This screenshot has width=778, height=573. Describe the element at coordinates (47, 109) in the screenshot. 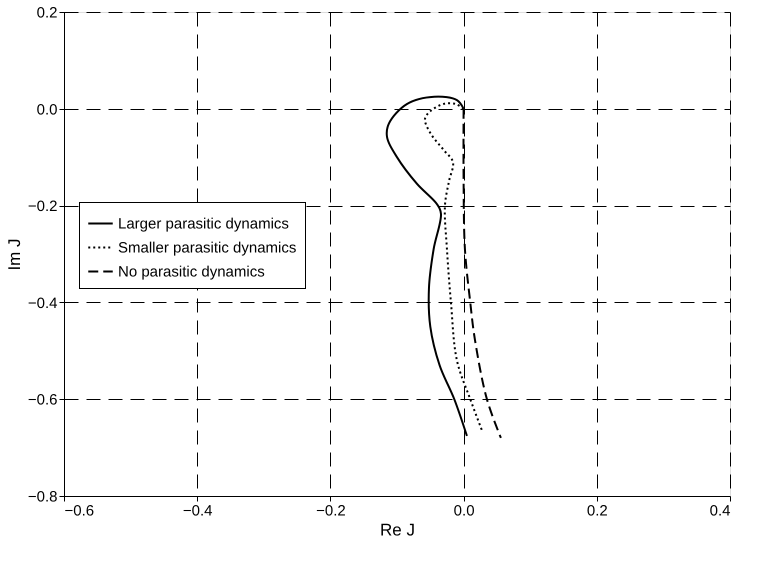

I see `y-tick-label: 0.0` at that location.